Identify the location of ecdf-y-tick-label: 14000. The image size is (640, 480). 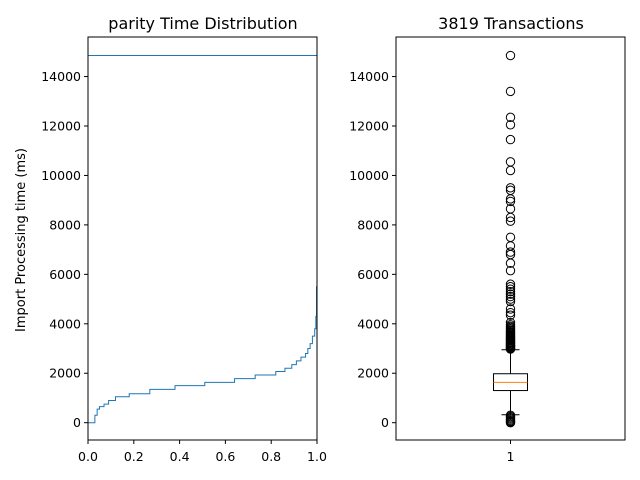
(61, 76).